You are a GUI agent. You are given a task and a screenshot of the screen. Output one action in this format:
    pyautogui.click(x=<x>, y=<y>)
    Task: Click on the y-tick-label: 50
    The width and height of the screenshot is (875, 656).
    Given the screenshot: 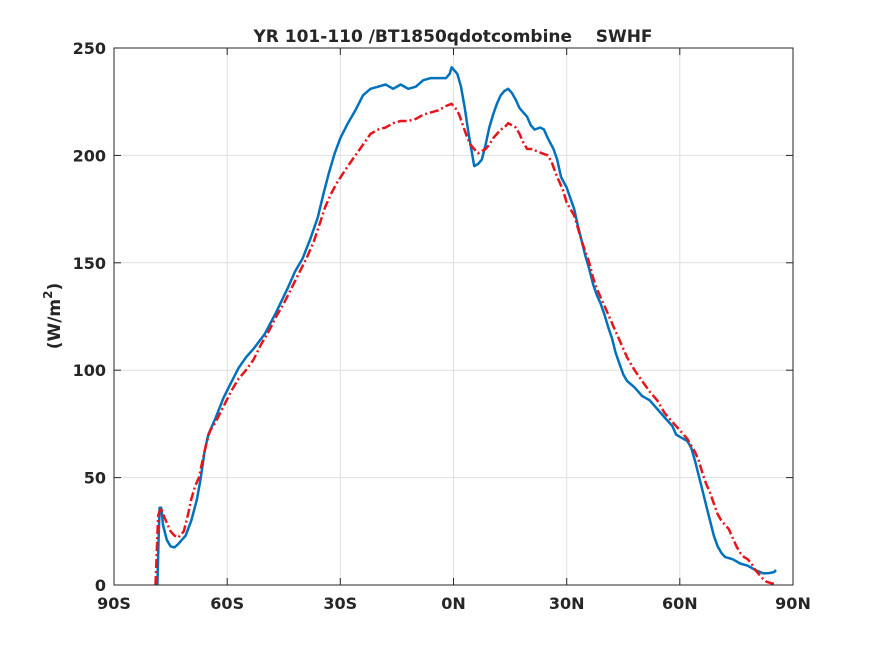 What is the action you would take?
    pyautogui.click(x=95, y=478)
    